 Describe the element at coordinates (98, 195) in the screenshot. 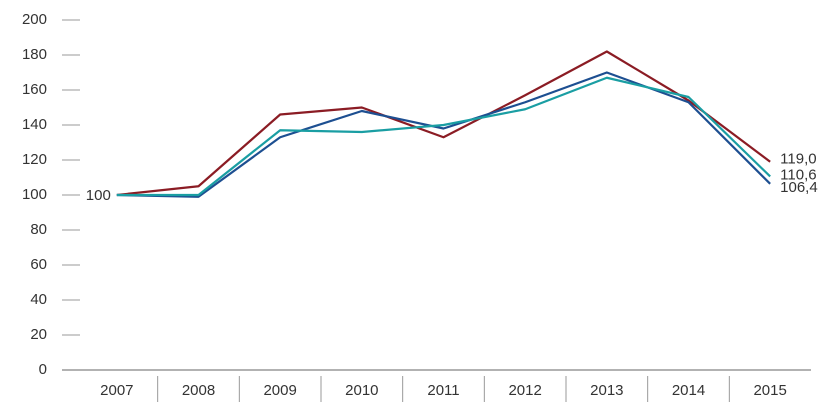

I see `value-label: 100` at that location.